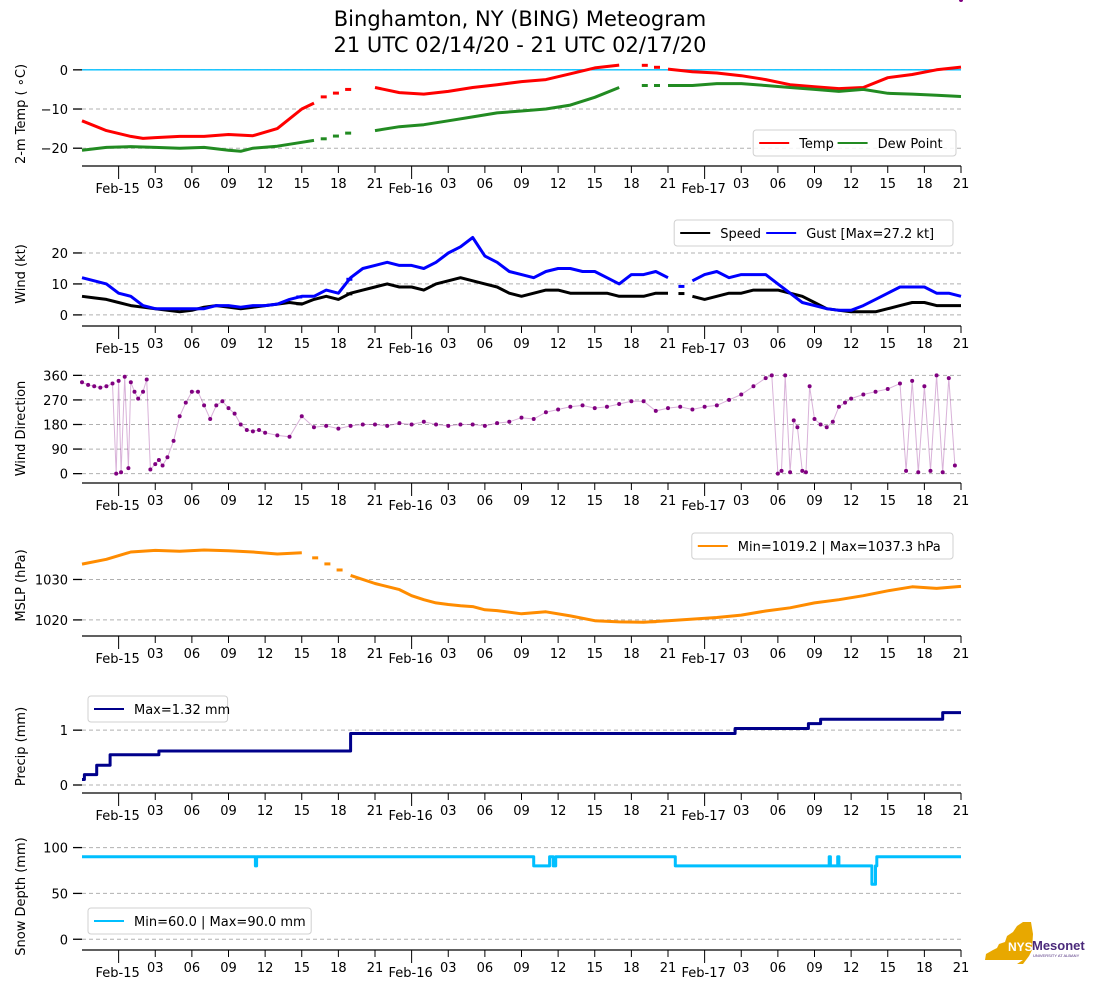 The image size is (1094, 1001). Describe the element at coordinates (870, 234) in the screenshot. I see `legend-label: Gust [Max=27.2 kt]` at that location.